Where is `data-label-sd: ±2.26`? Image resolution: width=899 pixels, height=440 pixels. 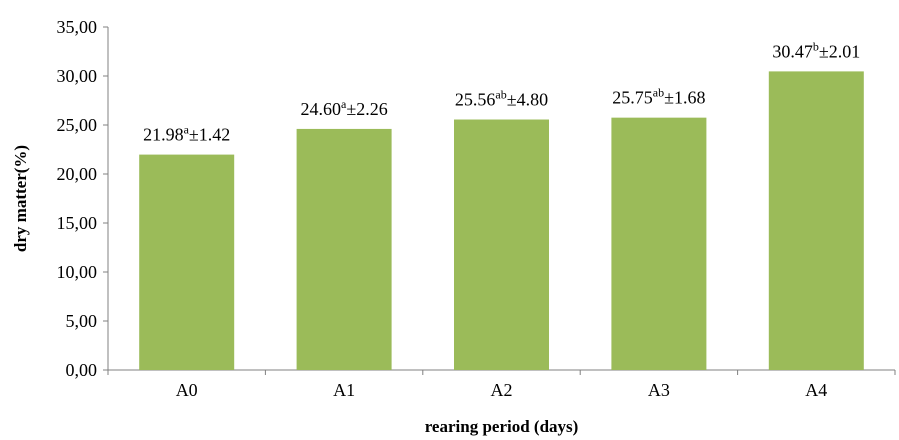
data-label-sd: ±2.26 is located at coordinates (366, 109).